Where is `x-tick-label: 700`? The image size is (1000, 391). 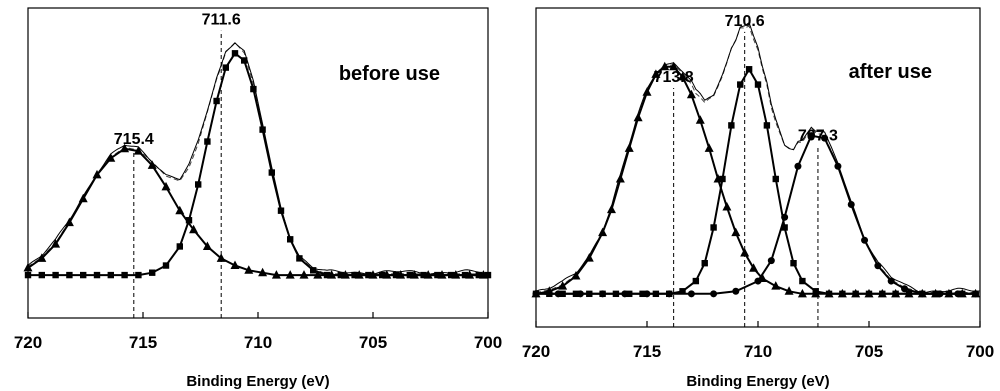 x-tick-label: 700 is located at coordinates (980, 351).